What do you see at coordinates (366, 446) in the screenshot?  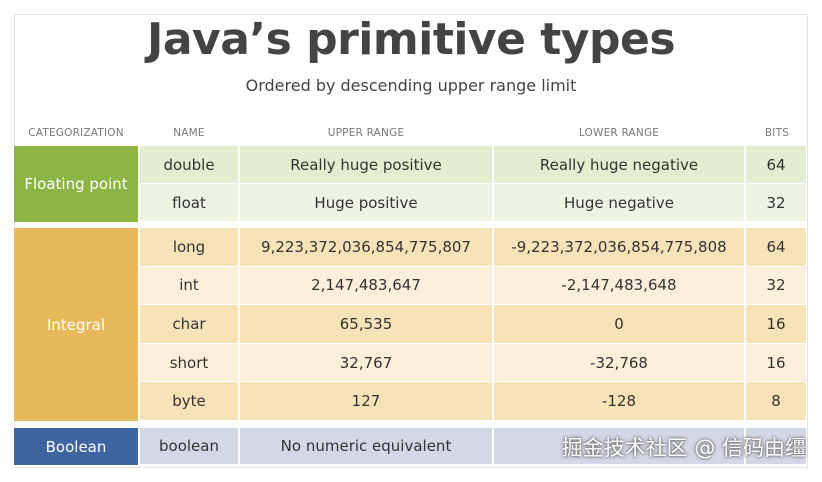 I see `cell-boolean-upper: No numeric equivalent` at bounding box center [366, 446].